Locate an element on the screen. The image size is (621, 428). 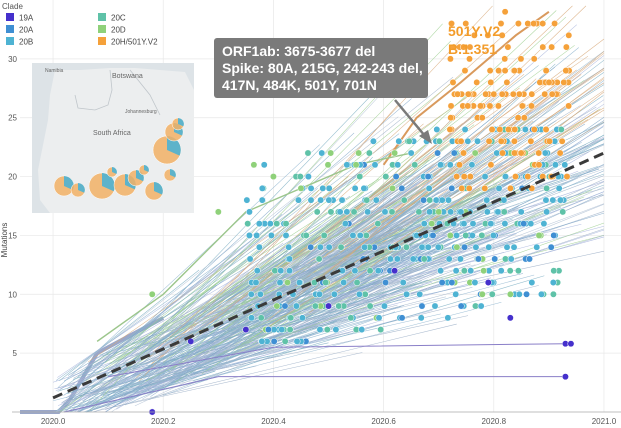
x-tick-label: 2021.0 is located at coordinates (604, 421).